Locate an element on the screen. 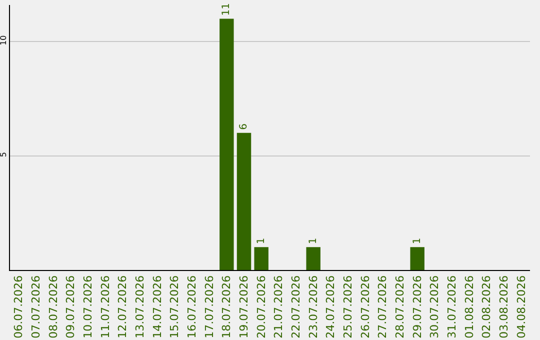 The width and height of the screenshot is (540, 340). x-tick-label: 23.07.2026 is located at coordinates (313, 306).